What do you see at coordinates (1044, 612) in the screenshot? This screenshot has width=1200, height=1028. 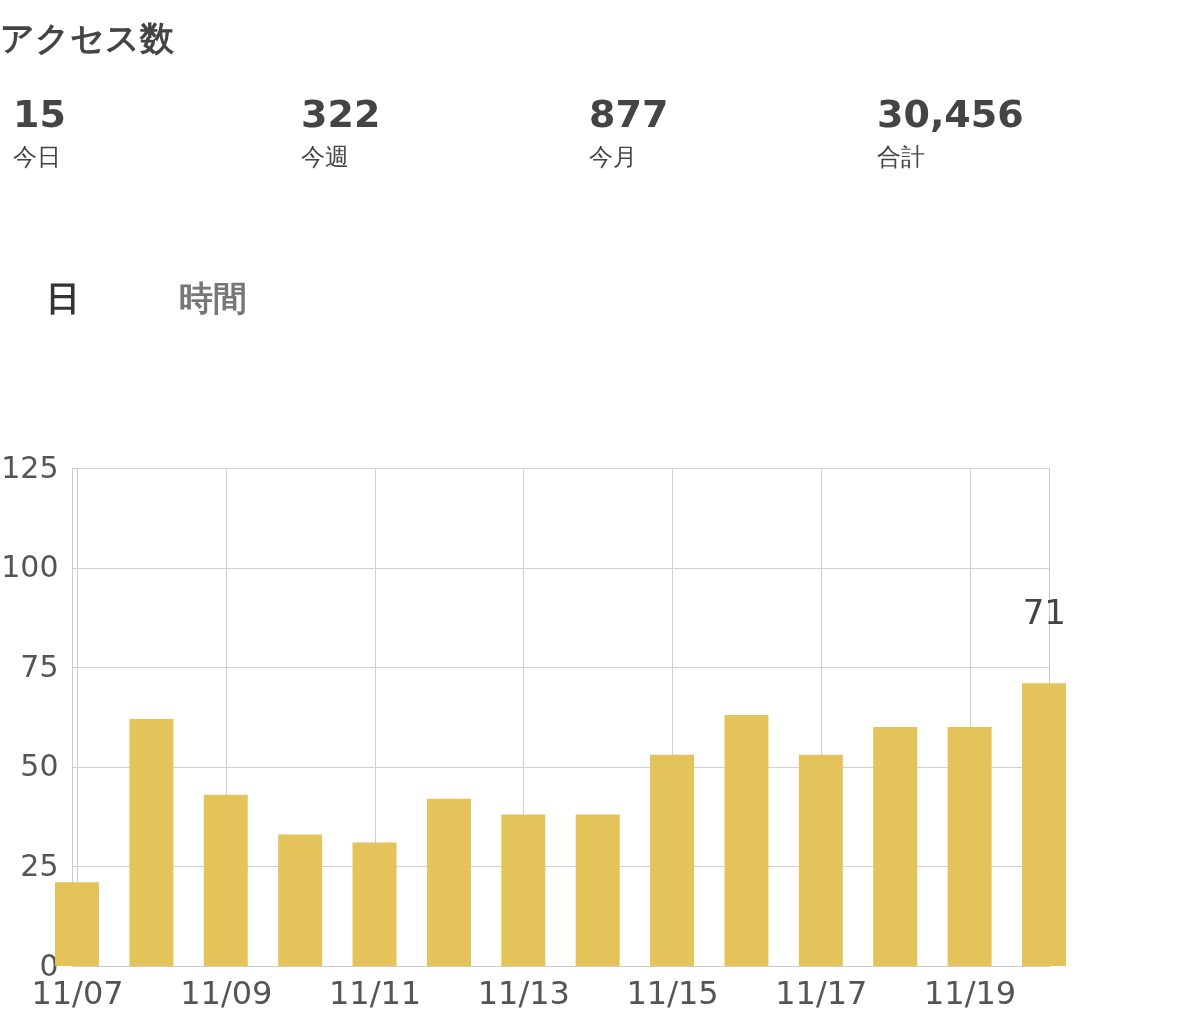 I see `data-label: 71` at bounding box center [1044, 612].